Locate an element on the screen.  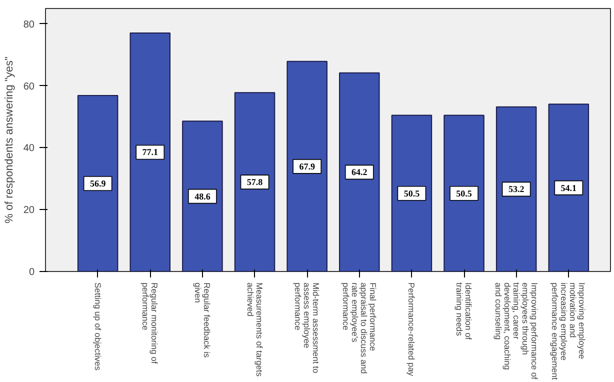
y-tick-label: 20 is located at coordinates (29, 210).